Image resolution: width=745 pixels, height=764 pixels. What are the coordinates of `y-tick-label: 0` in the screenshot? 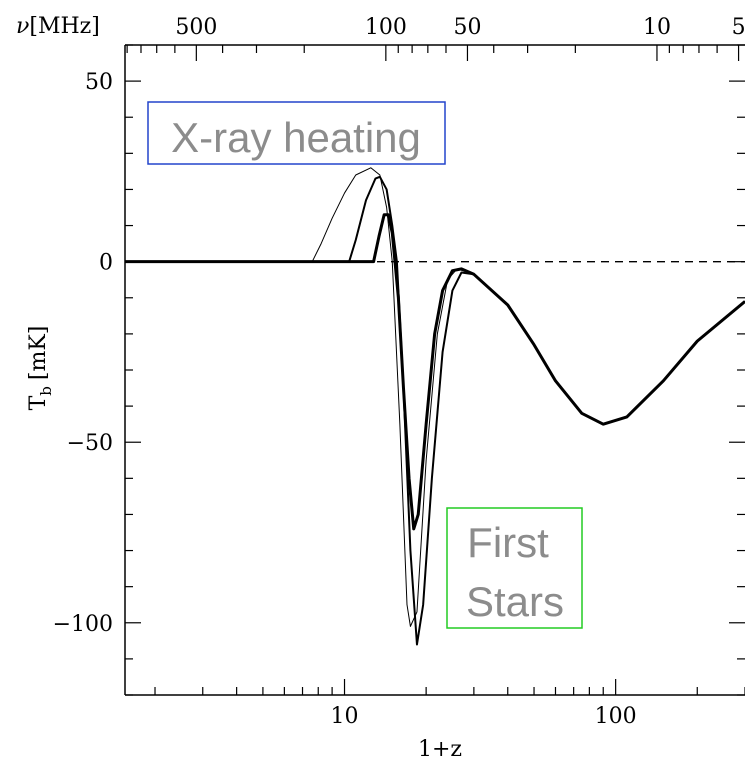 It's located at (106, 263).